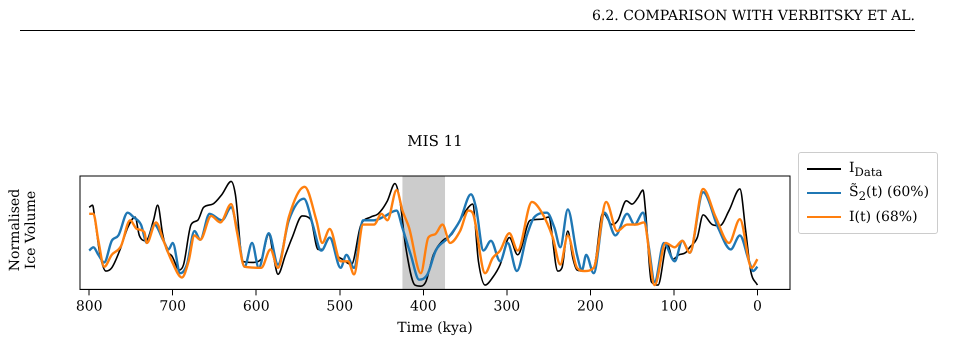 This screenshot has width=977, height=353. What do you see at coordinates (435, 141) in the screenshot?
I see `chart-title: MIS 11` at bounding box center [435, 141].